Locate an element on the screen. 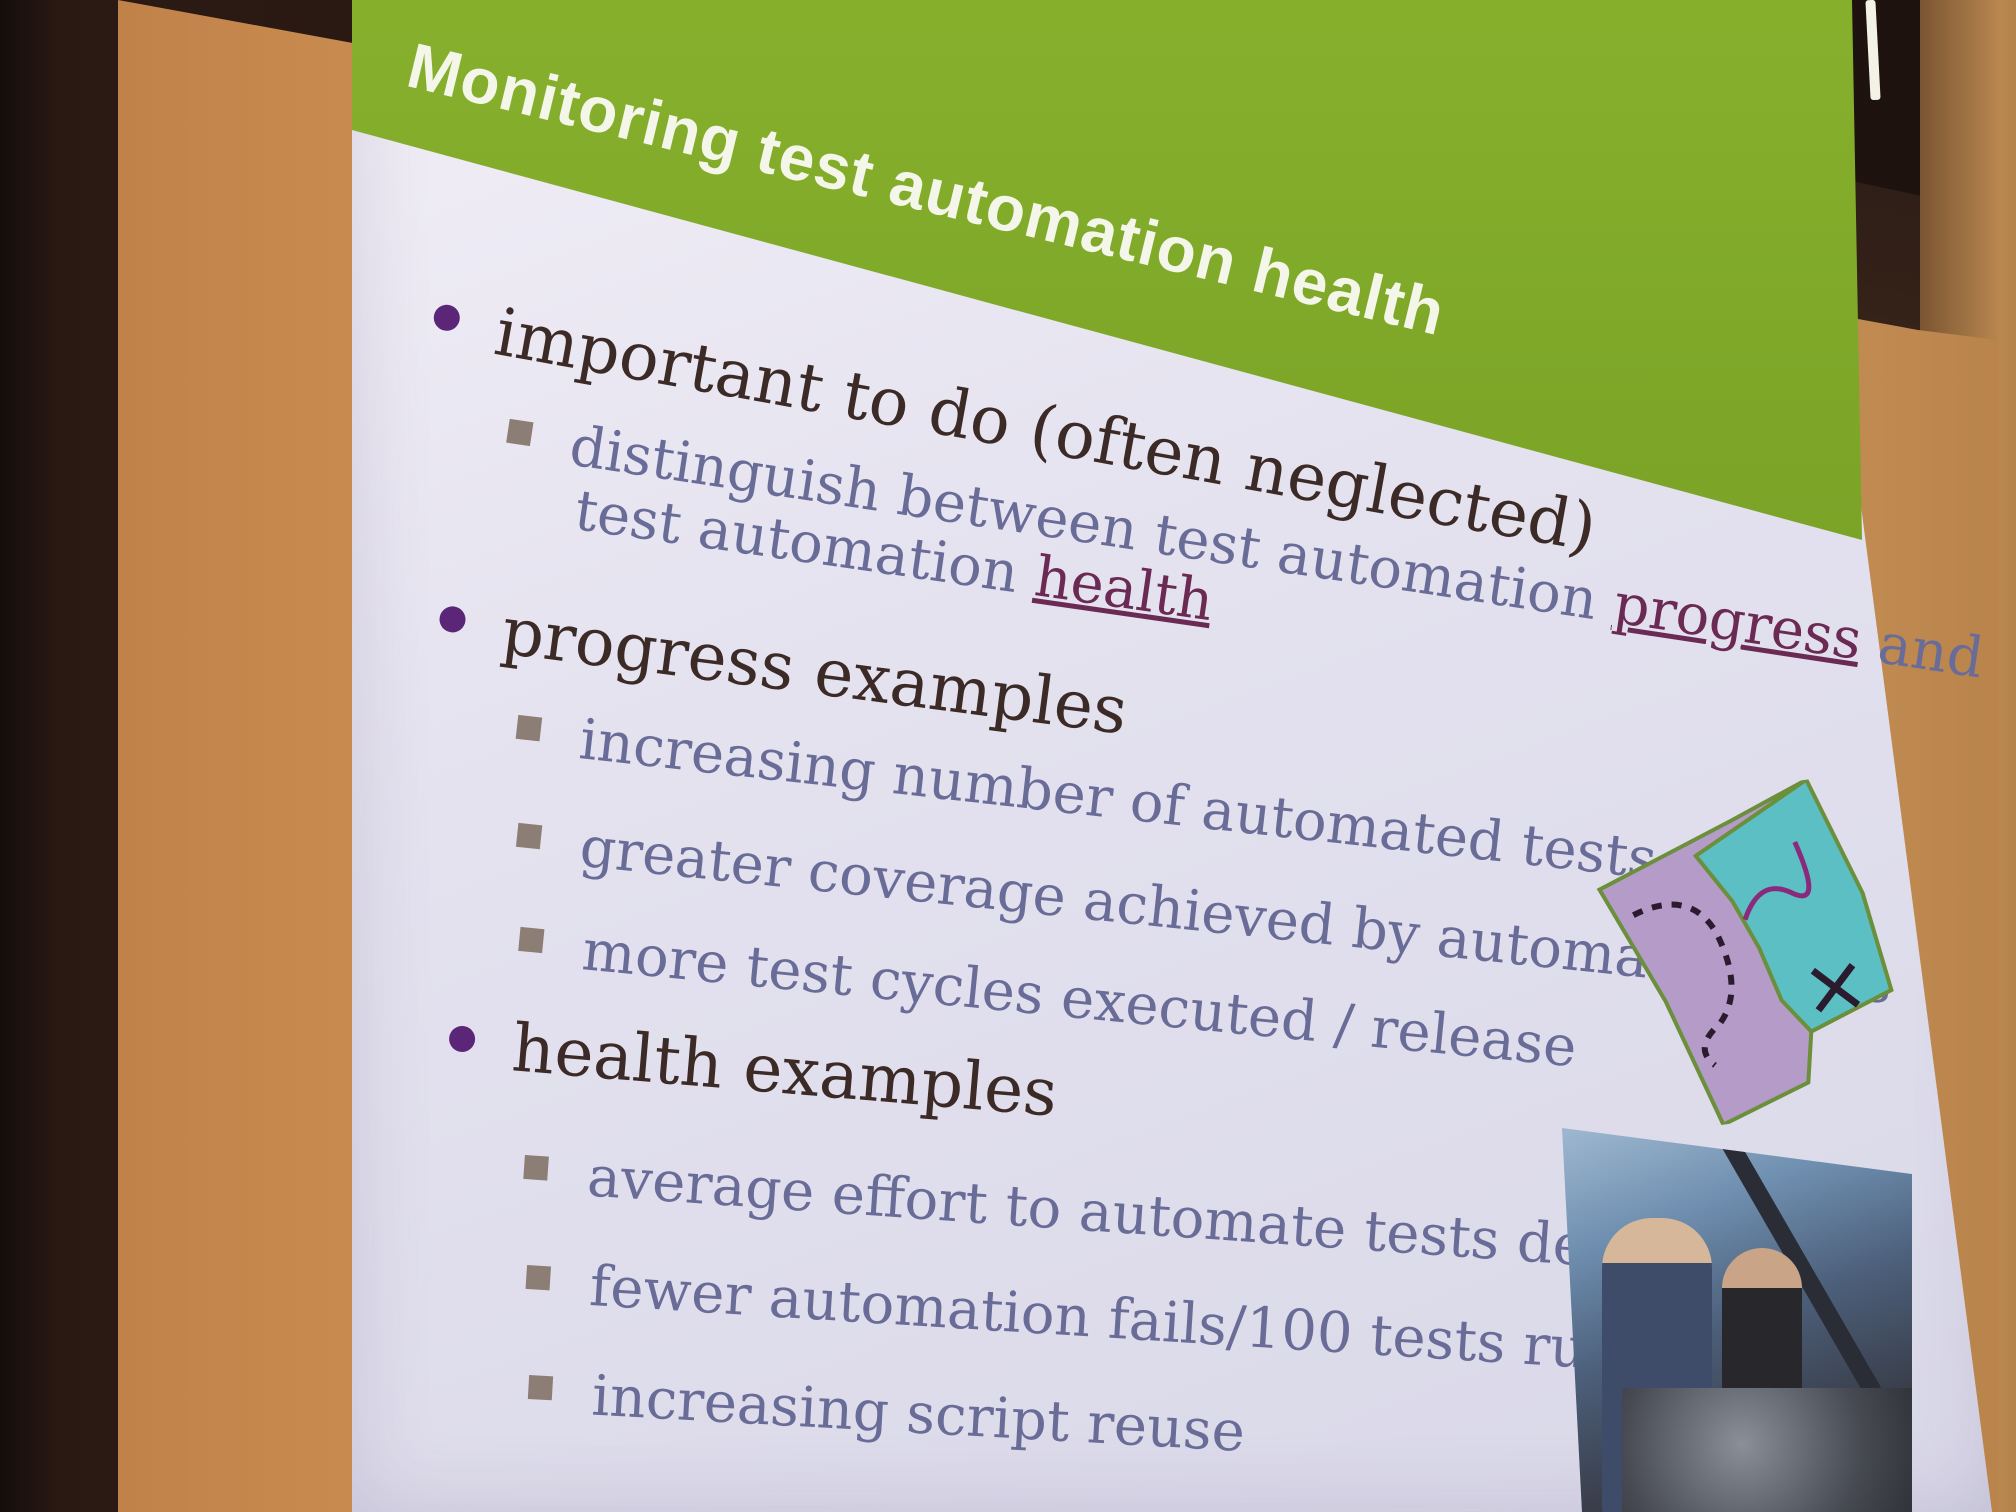 The image size is (2016, 1512). progress-link: progress is located at coordinates (1738, 622).